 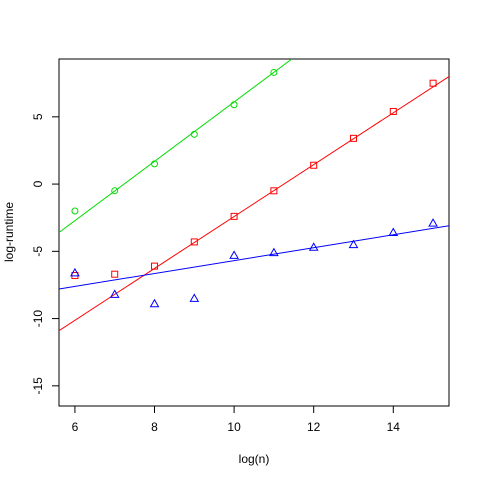 I want to click on y-tick-label: -10, so click(x=38, y=319).